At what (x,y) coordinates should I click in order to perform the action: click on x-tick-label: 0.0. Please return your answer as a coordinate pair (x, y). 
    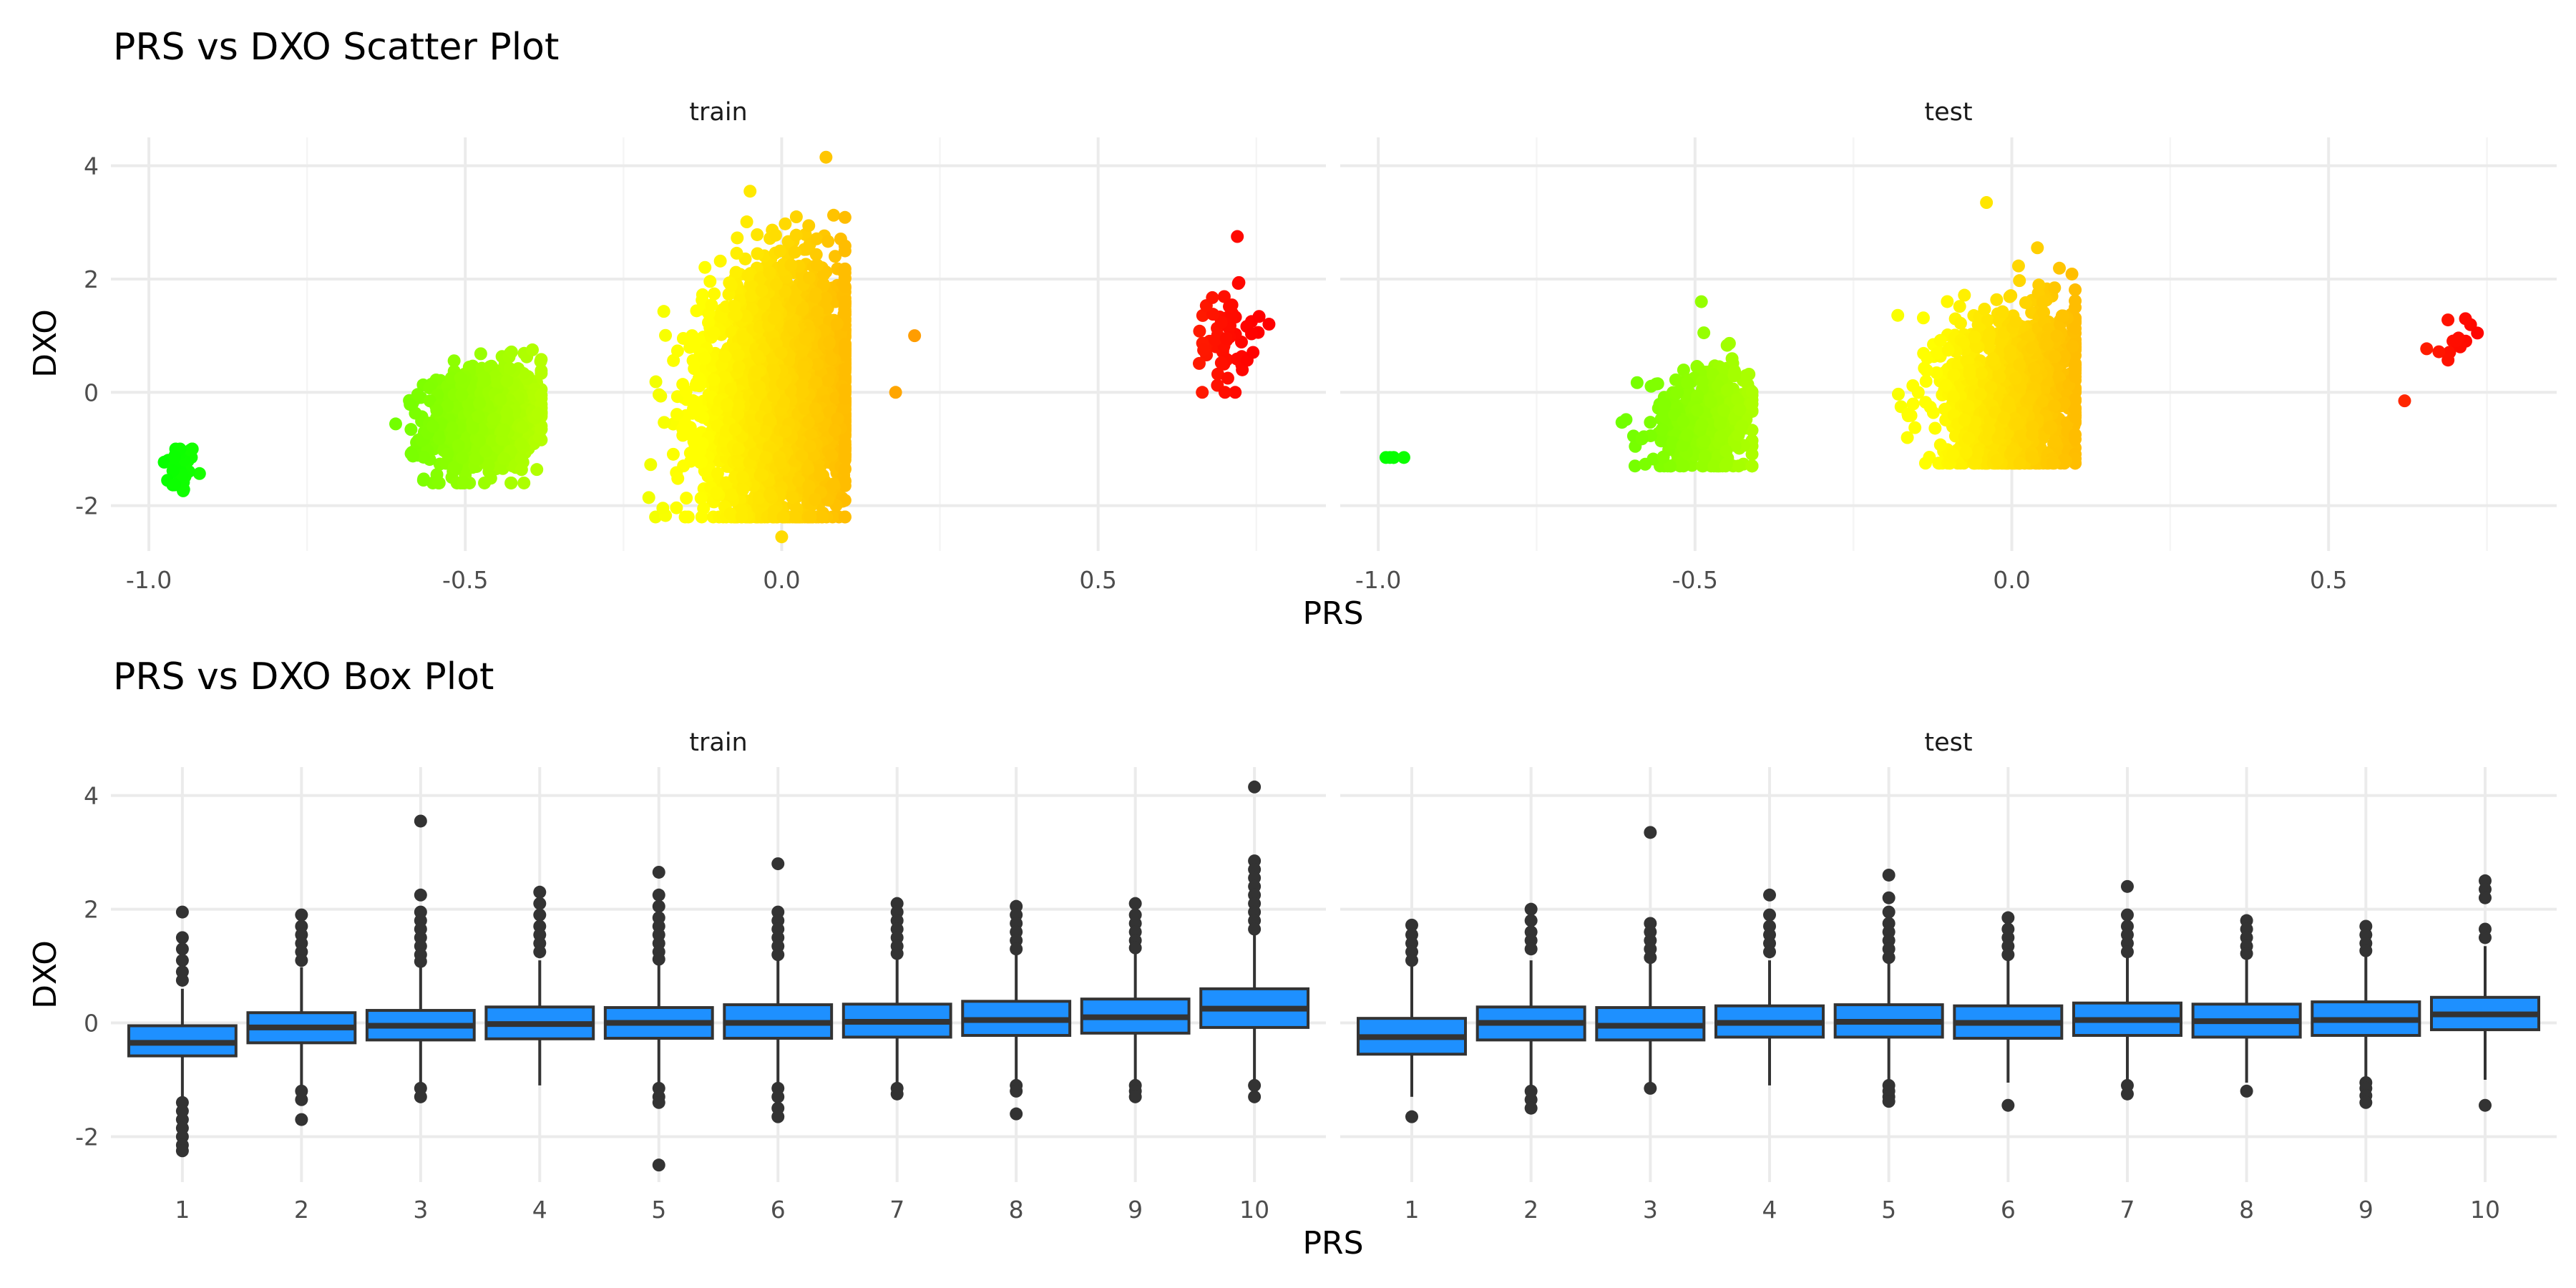
    Looking at the image, I should click on (781, 580).